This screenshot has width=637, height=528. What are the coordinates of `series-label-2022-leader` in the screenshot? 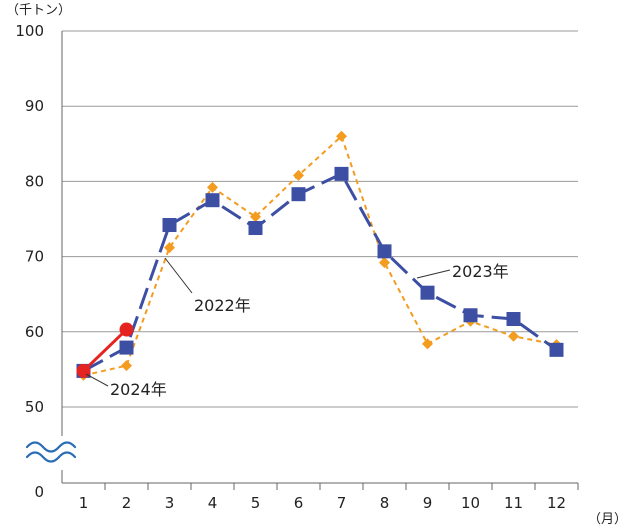 It's located at (178, 275).